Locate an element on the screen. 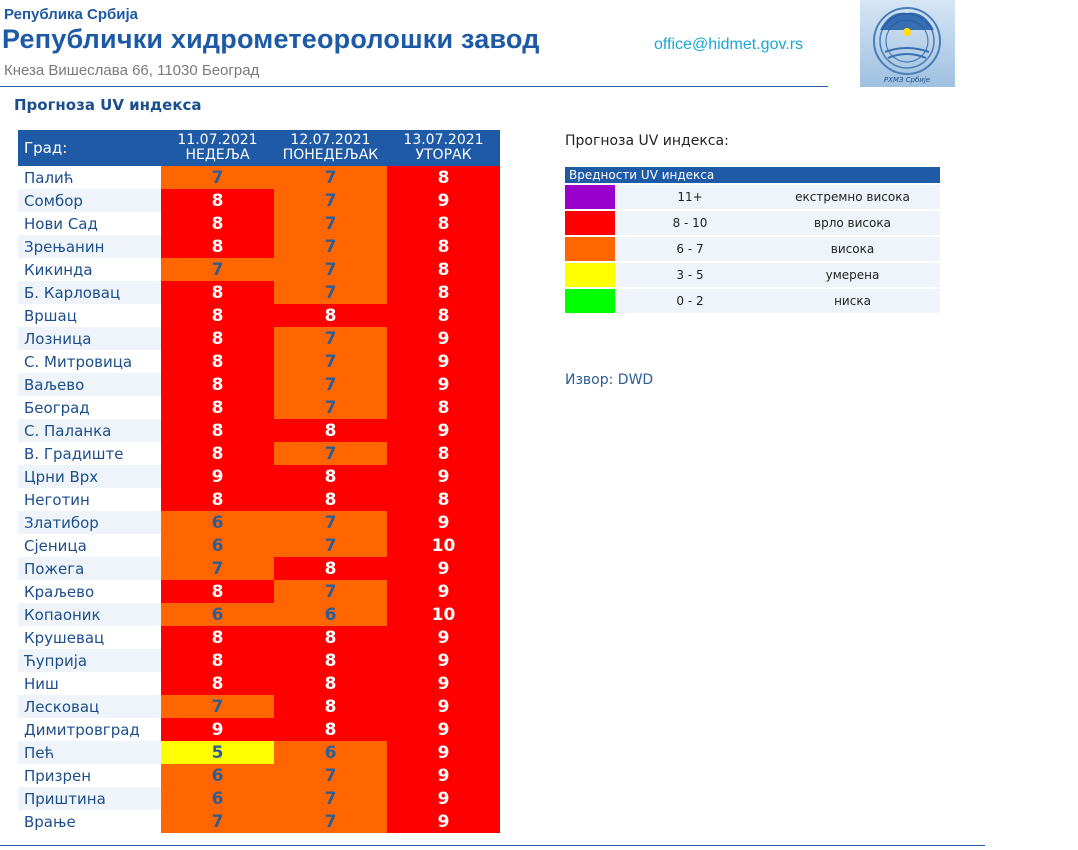  city-name: Пећ is located at coordinates (89, 752).